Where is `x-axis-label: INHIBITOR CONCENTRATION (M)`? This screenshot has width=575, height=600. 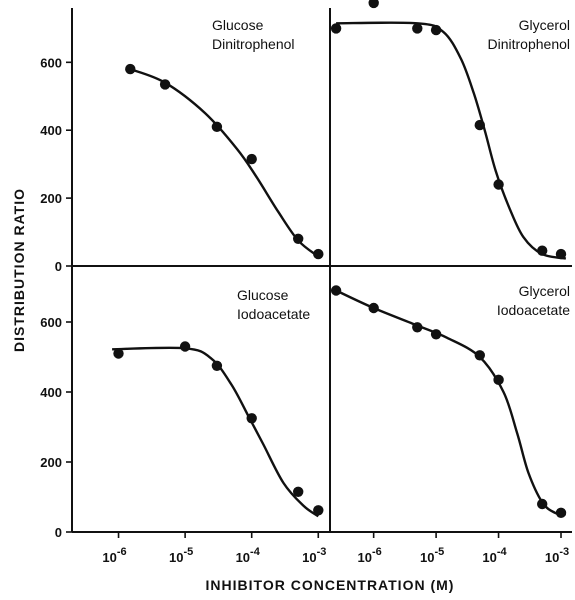 x-axis-label: INHIBITOR CONCENTRATION (M) is located at coordinates (330, 585).